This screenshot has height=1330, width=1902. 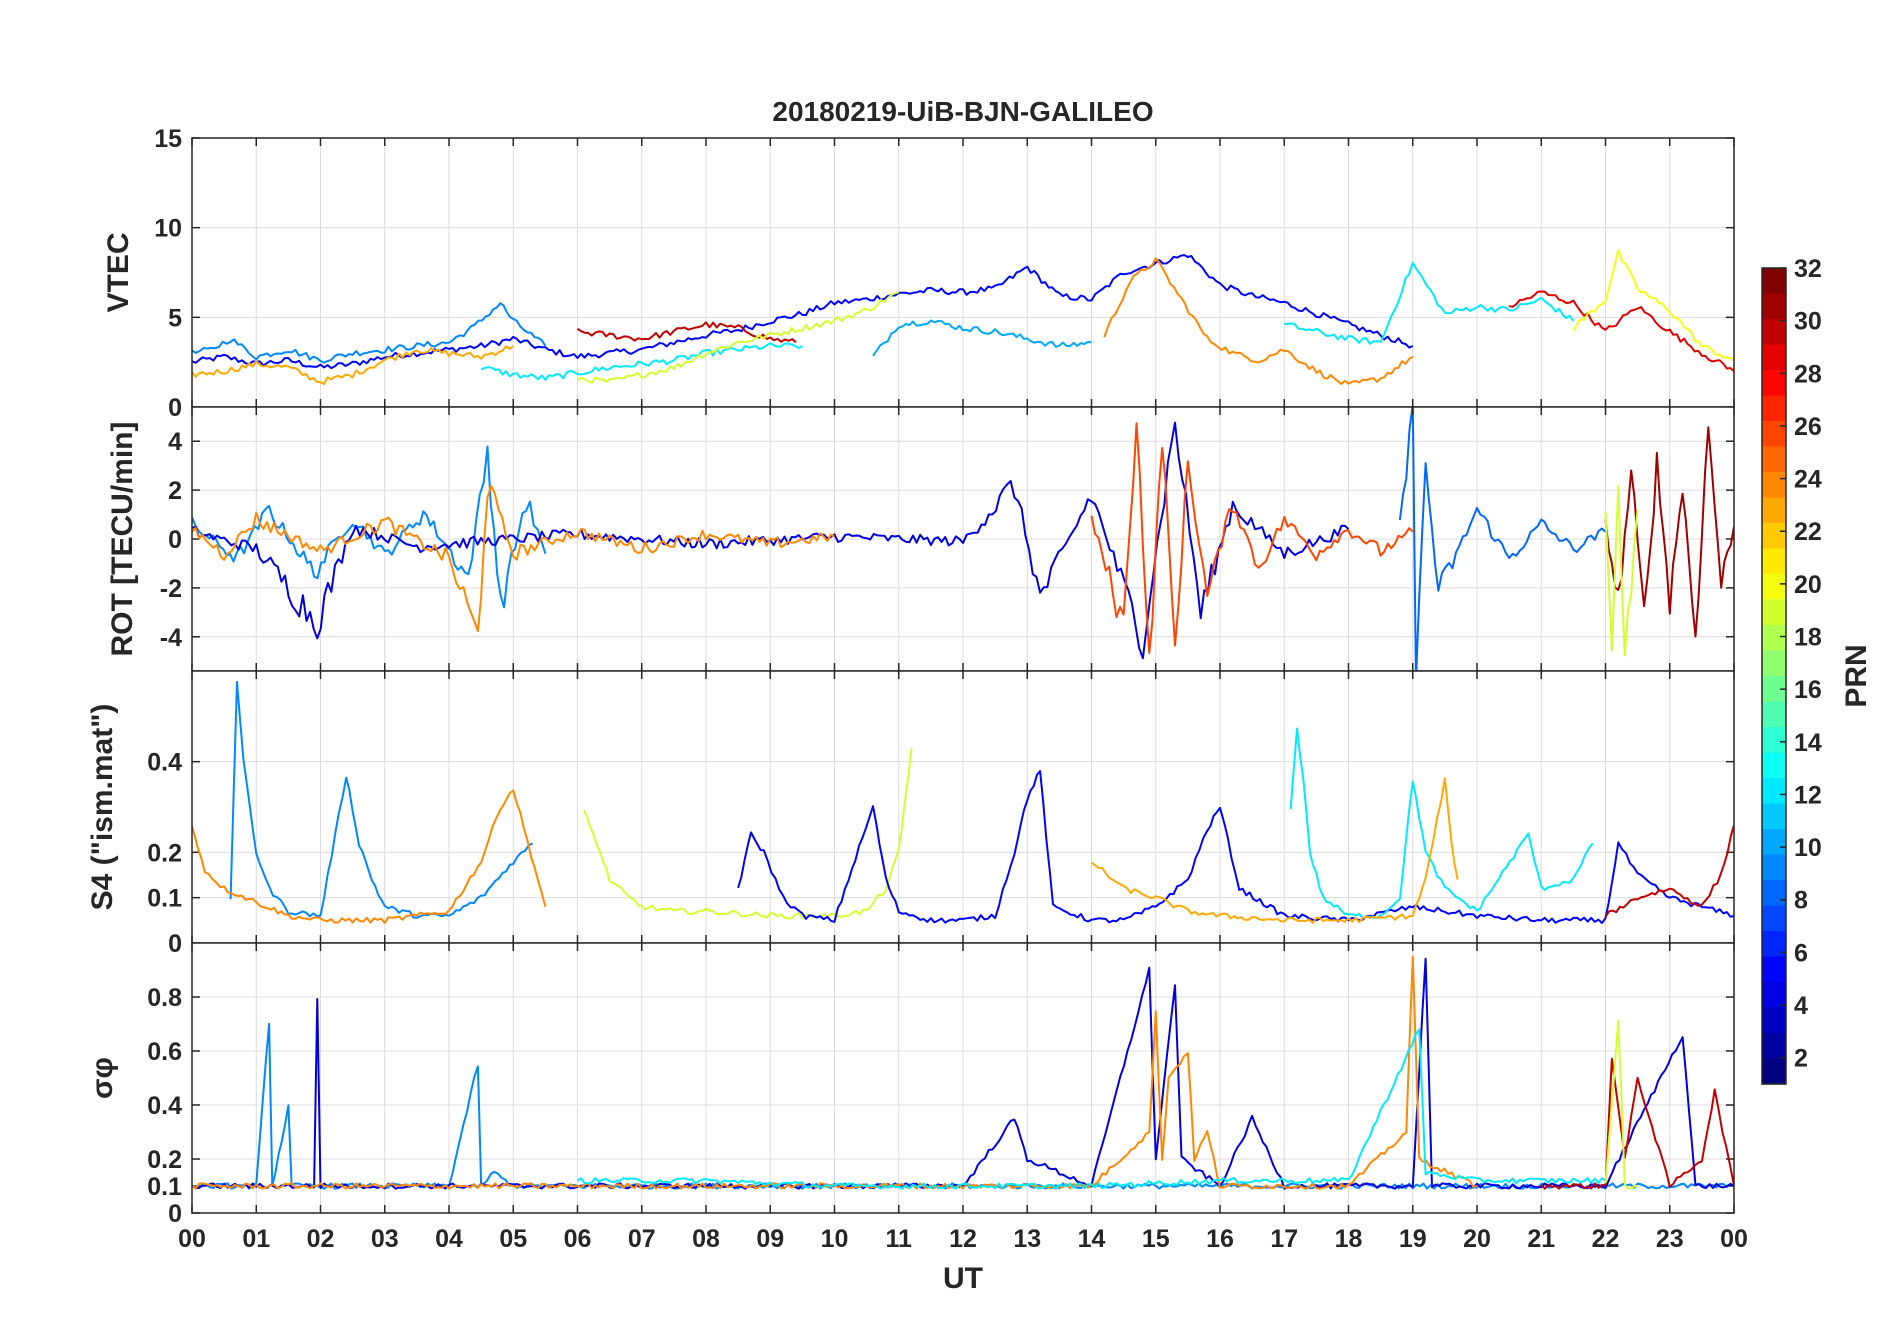 What do you see at coordinates (1801, 953) in the screenshot?
I see `colorbar-tick-label: 6` at bounding box center [1801, 953].